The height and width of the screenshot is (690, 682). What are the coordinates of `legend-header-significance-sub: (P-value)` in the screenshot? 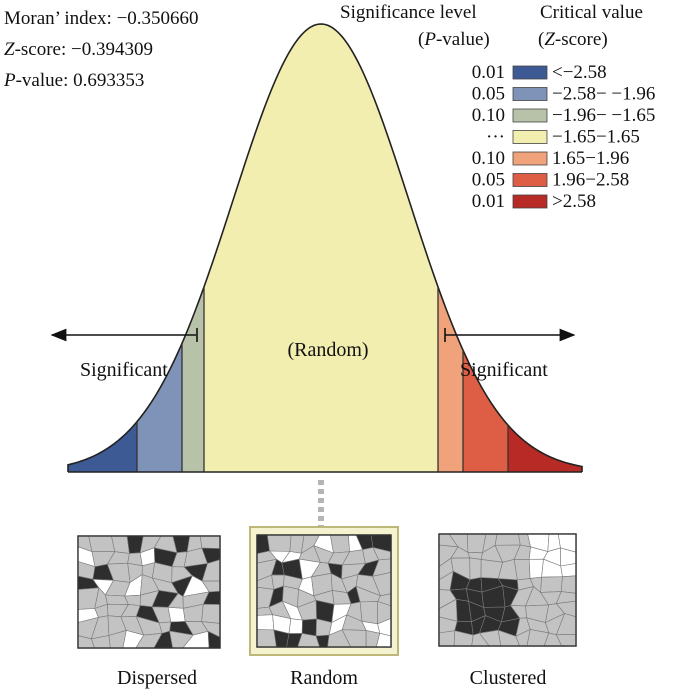 It's located at (454, 39).